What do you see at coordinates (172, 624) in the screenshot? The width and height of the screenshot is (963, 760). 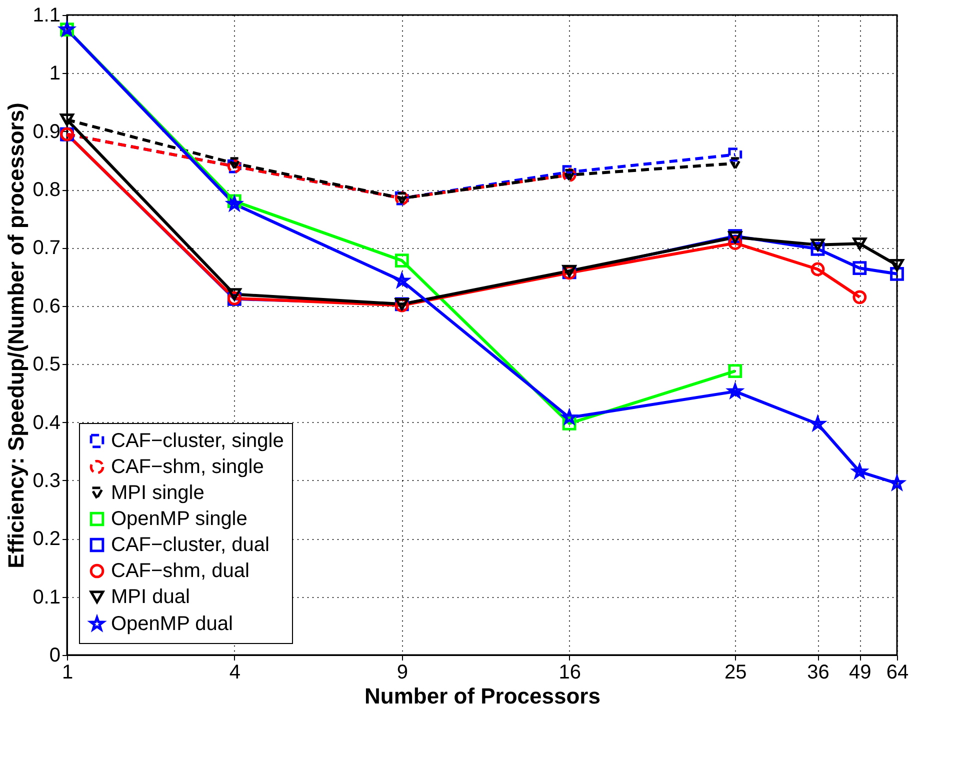 I see `legend-label: OpenMP dual` at bounding box center [172, 624].